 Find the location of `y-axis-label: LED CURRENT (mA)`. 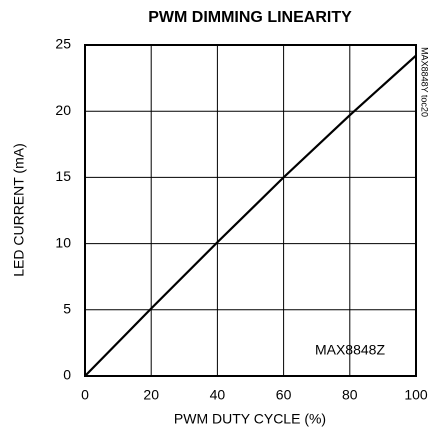

y-axis-label: LED CURRENT (mA) is located at coordinates (19, 210).